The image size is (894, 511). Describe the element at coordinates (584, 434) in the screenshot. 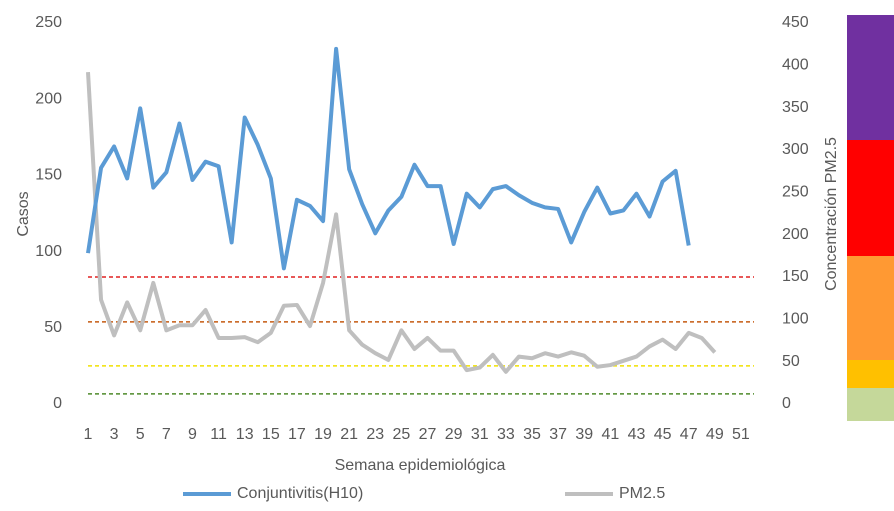

I see `x-tick-label: 39` at that location.